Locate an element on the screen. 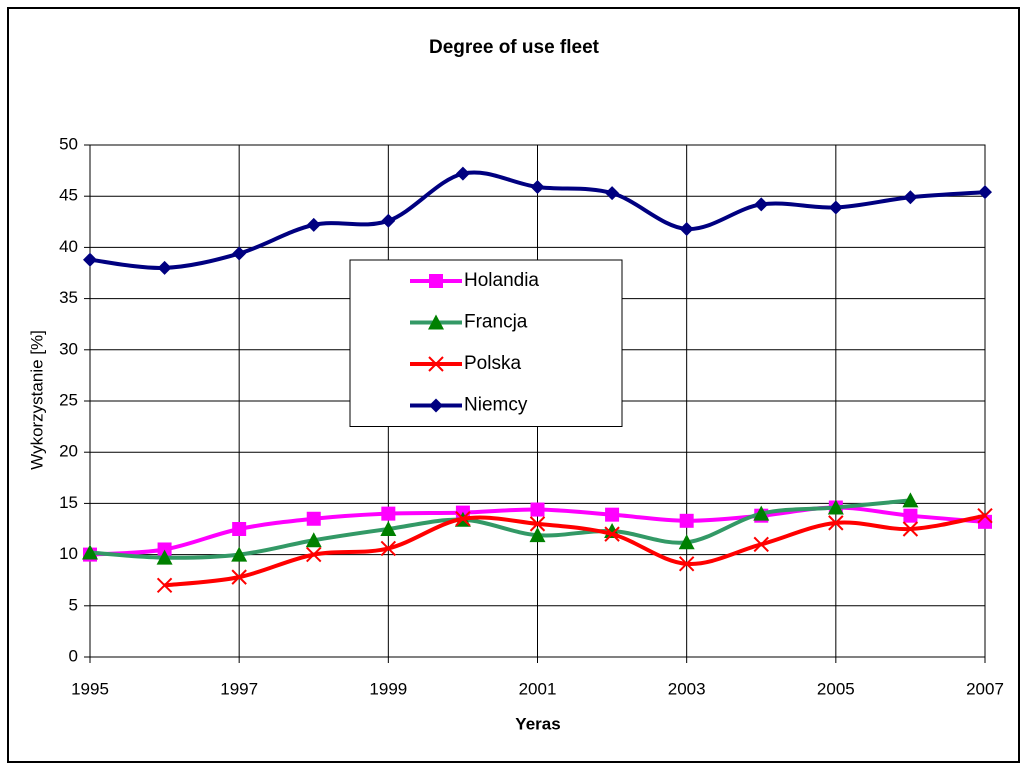 Image resolution: width=1028 pixels, height=771 pixels. y-tick-label: 25 is located at coordinates (68, 399).